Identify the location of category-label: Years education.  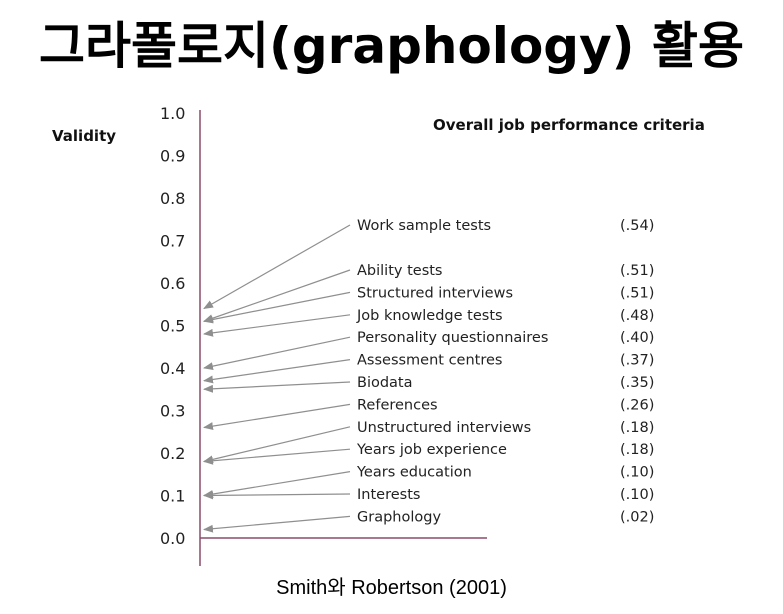
(414, 473).